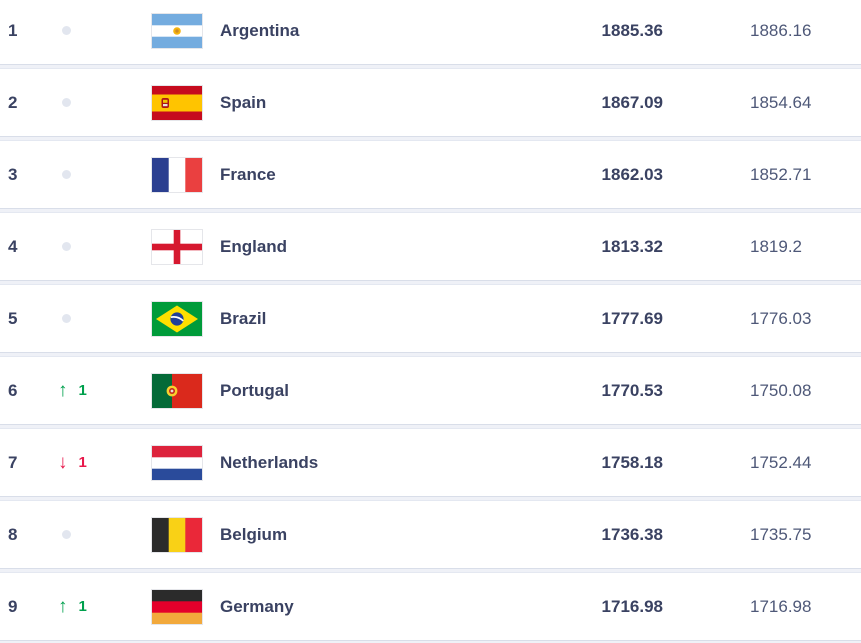  Describe the element at coordinates (632, 606) in the screenshot. I see `total-points: 1716.98` at that location.